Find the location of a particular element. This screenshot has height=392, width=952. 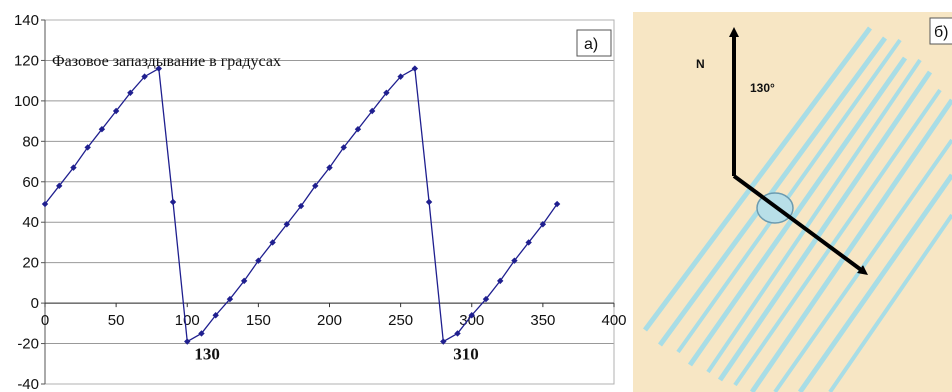

panel-label-b: б) is located at coordinates (941, 32).